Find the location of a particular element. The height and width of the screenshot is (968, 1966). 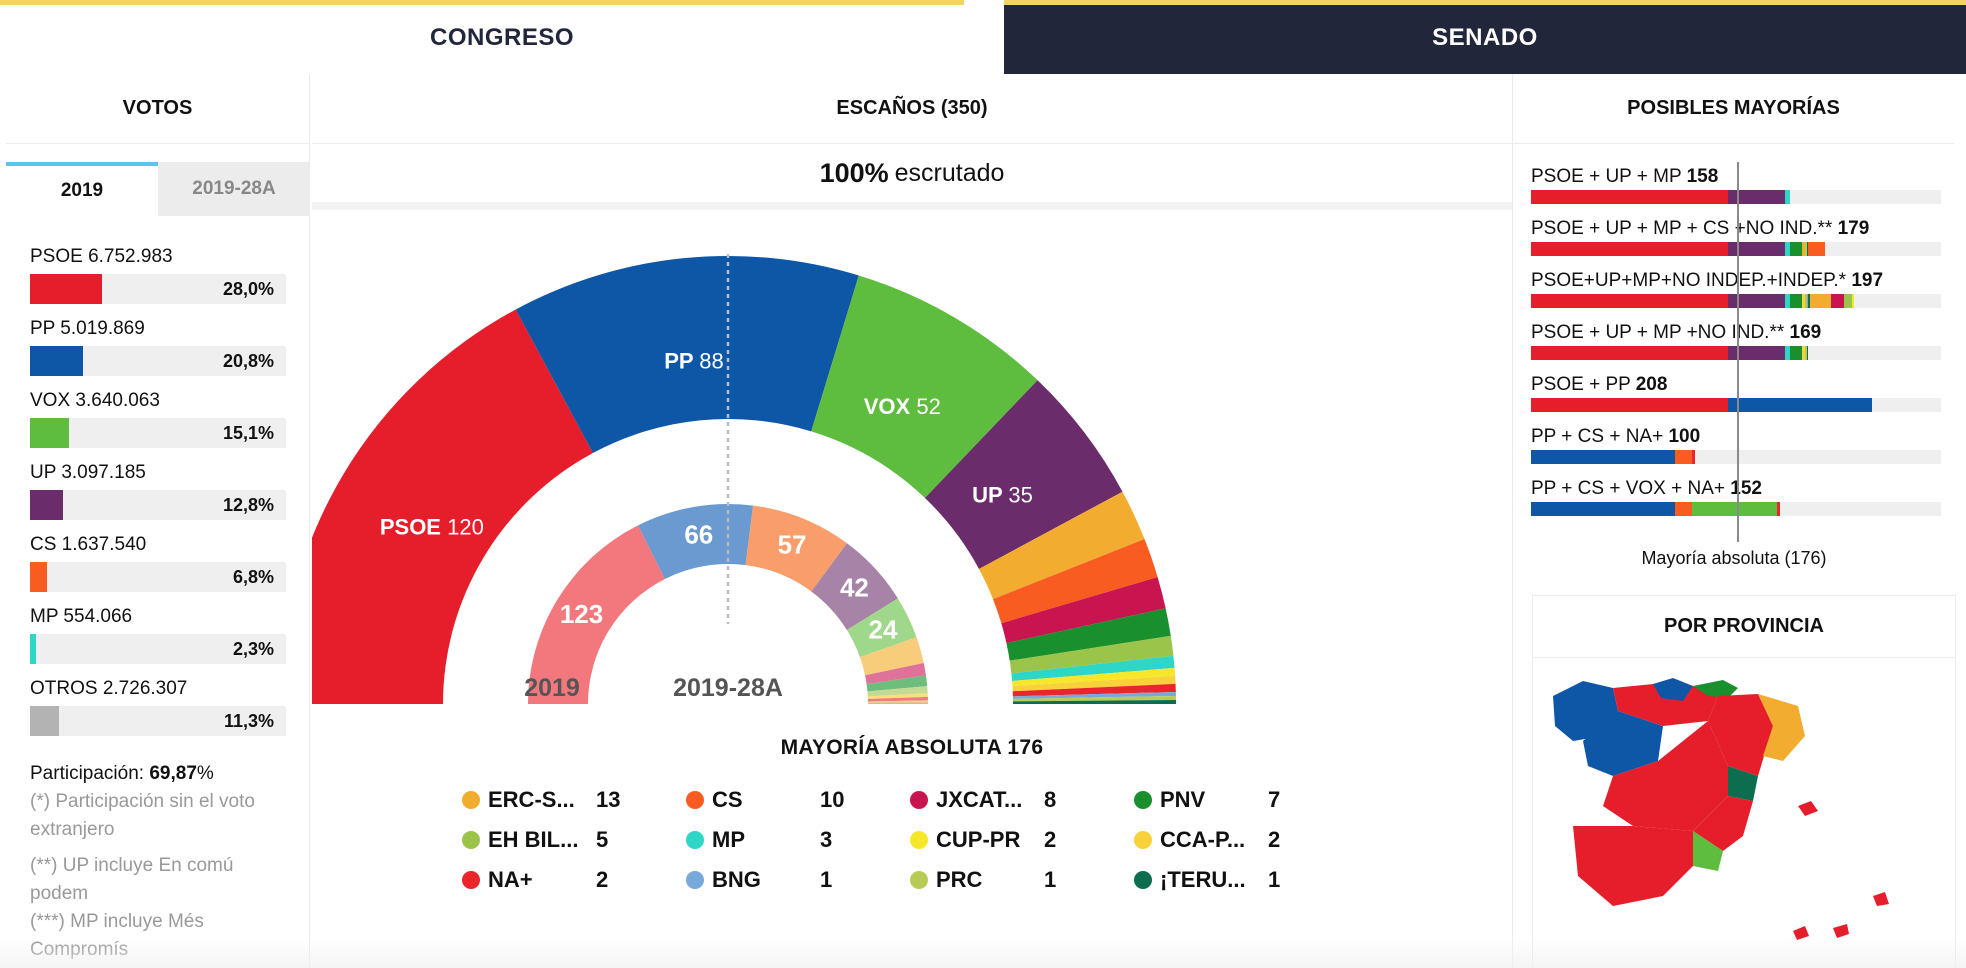

map-region-catalonia is located at coordinates (1781, 727).